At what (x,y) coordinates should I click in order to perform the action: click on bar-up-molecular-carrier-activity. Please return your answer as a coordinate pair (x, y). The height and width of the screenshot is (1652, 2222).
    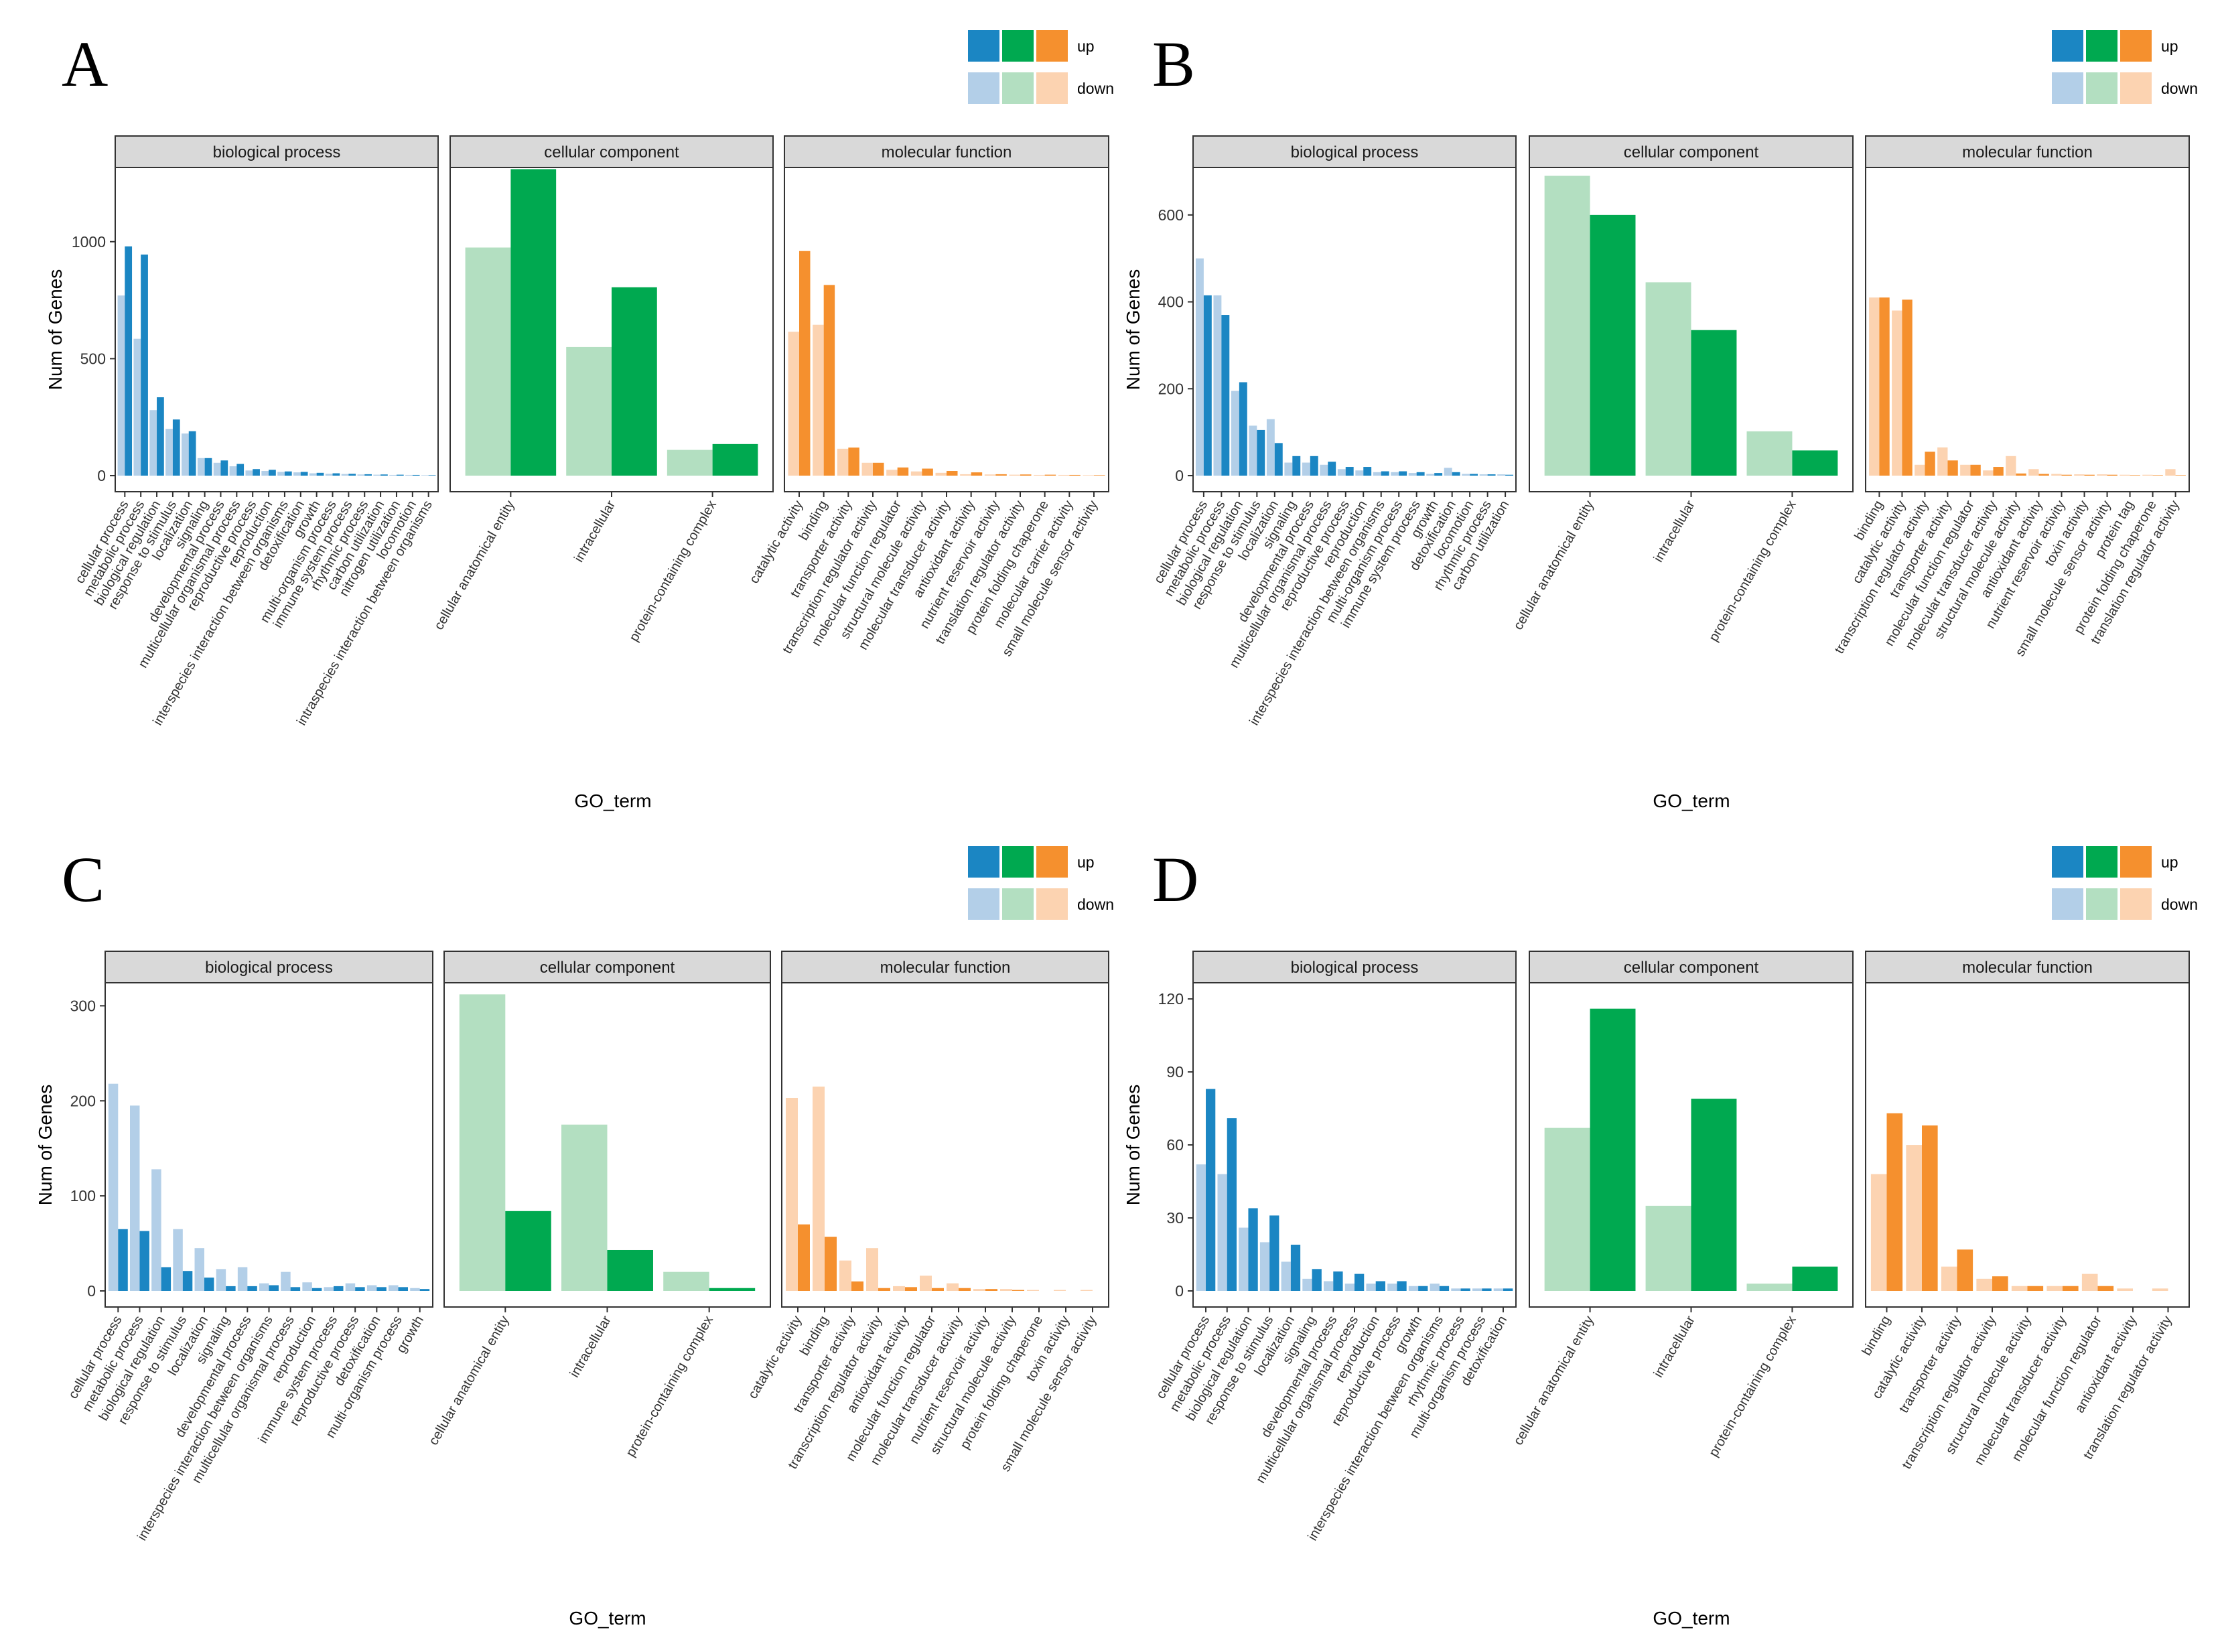
    Looking at the image, I should click on (1075, 475).